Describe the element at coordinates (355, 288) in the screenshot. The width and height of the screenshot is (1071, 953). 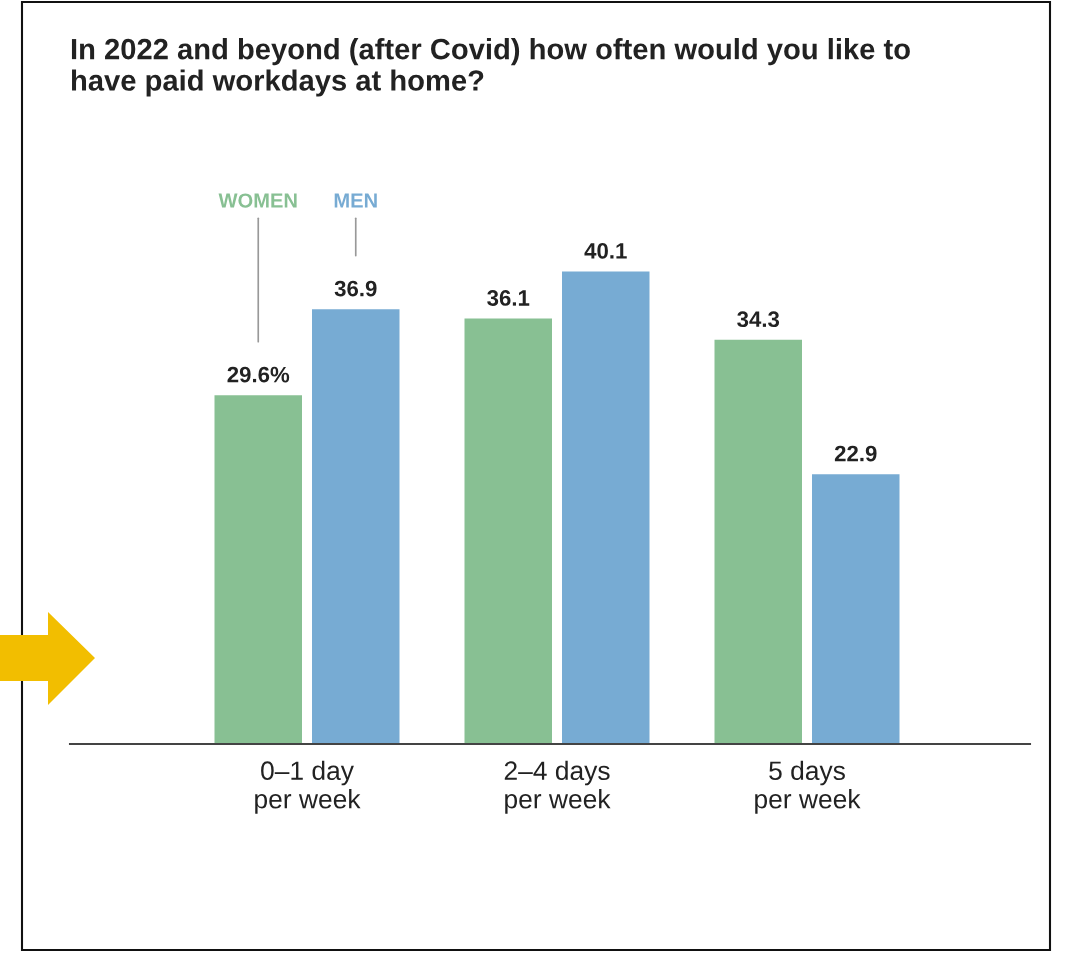
I see `data-label: 36.9` at that location.